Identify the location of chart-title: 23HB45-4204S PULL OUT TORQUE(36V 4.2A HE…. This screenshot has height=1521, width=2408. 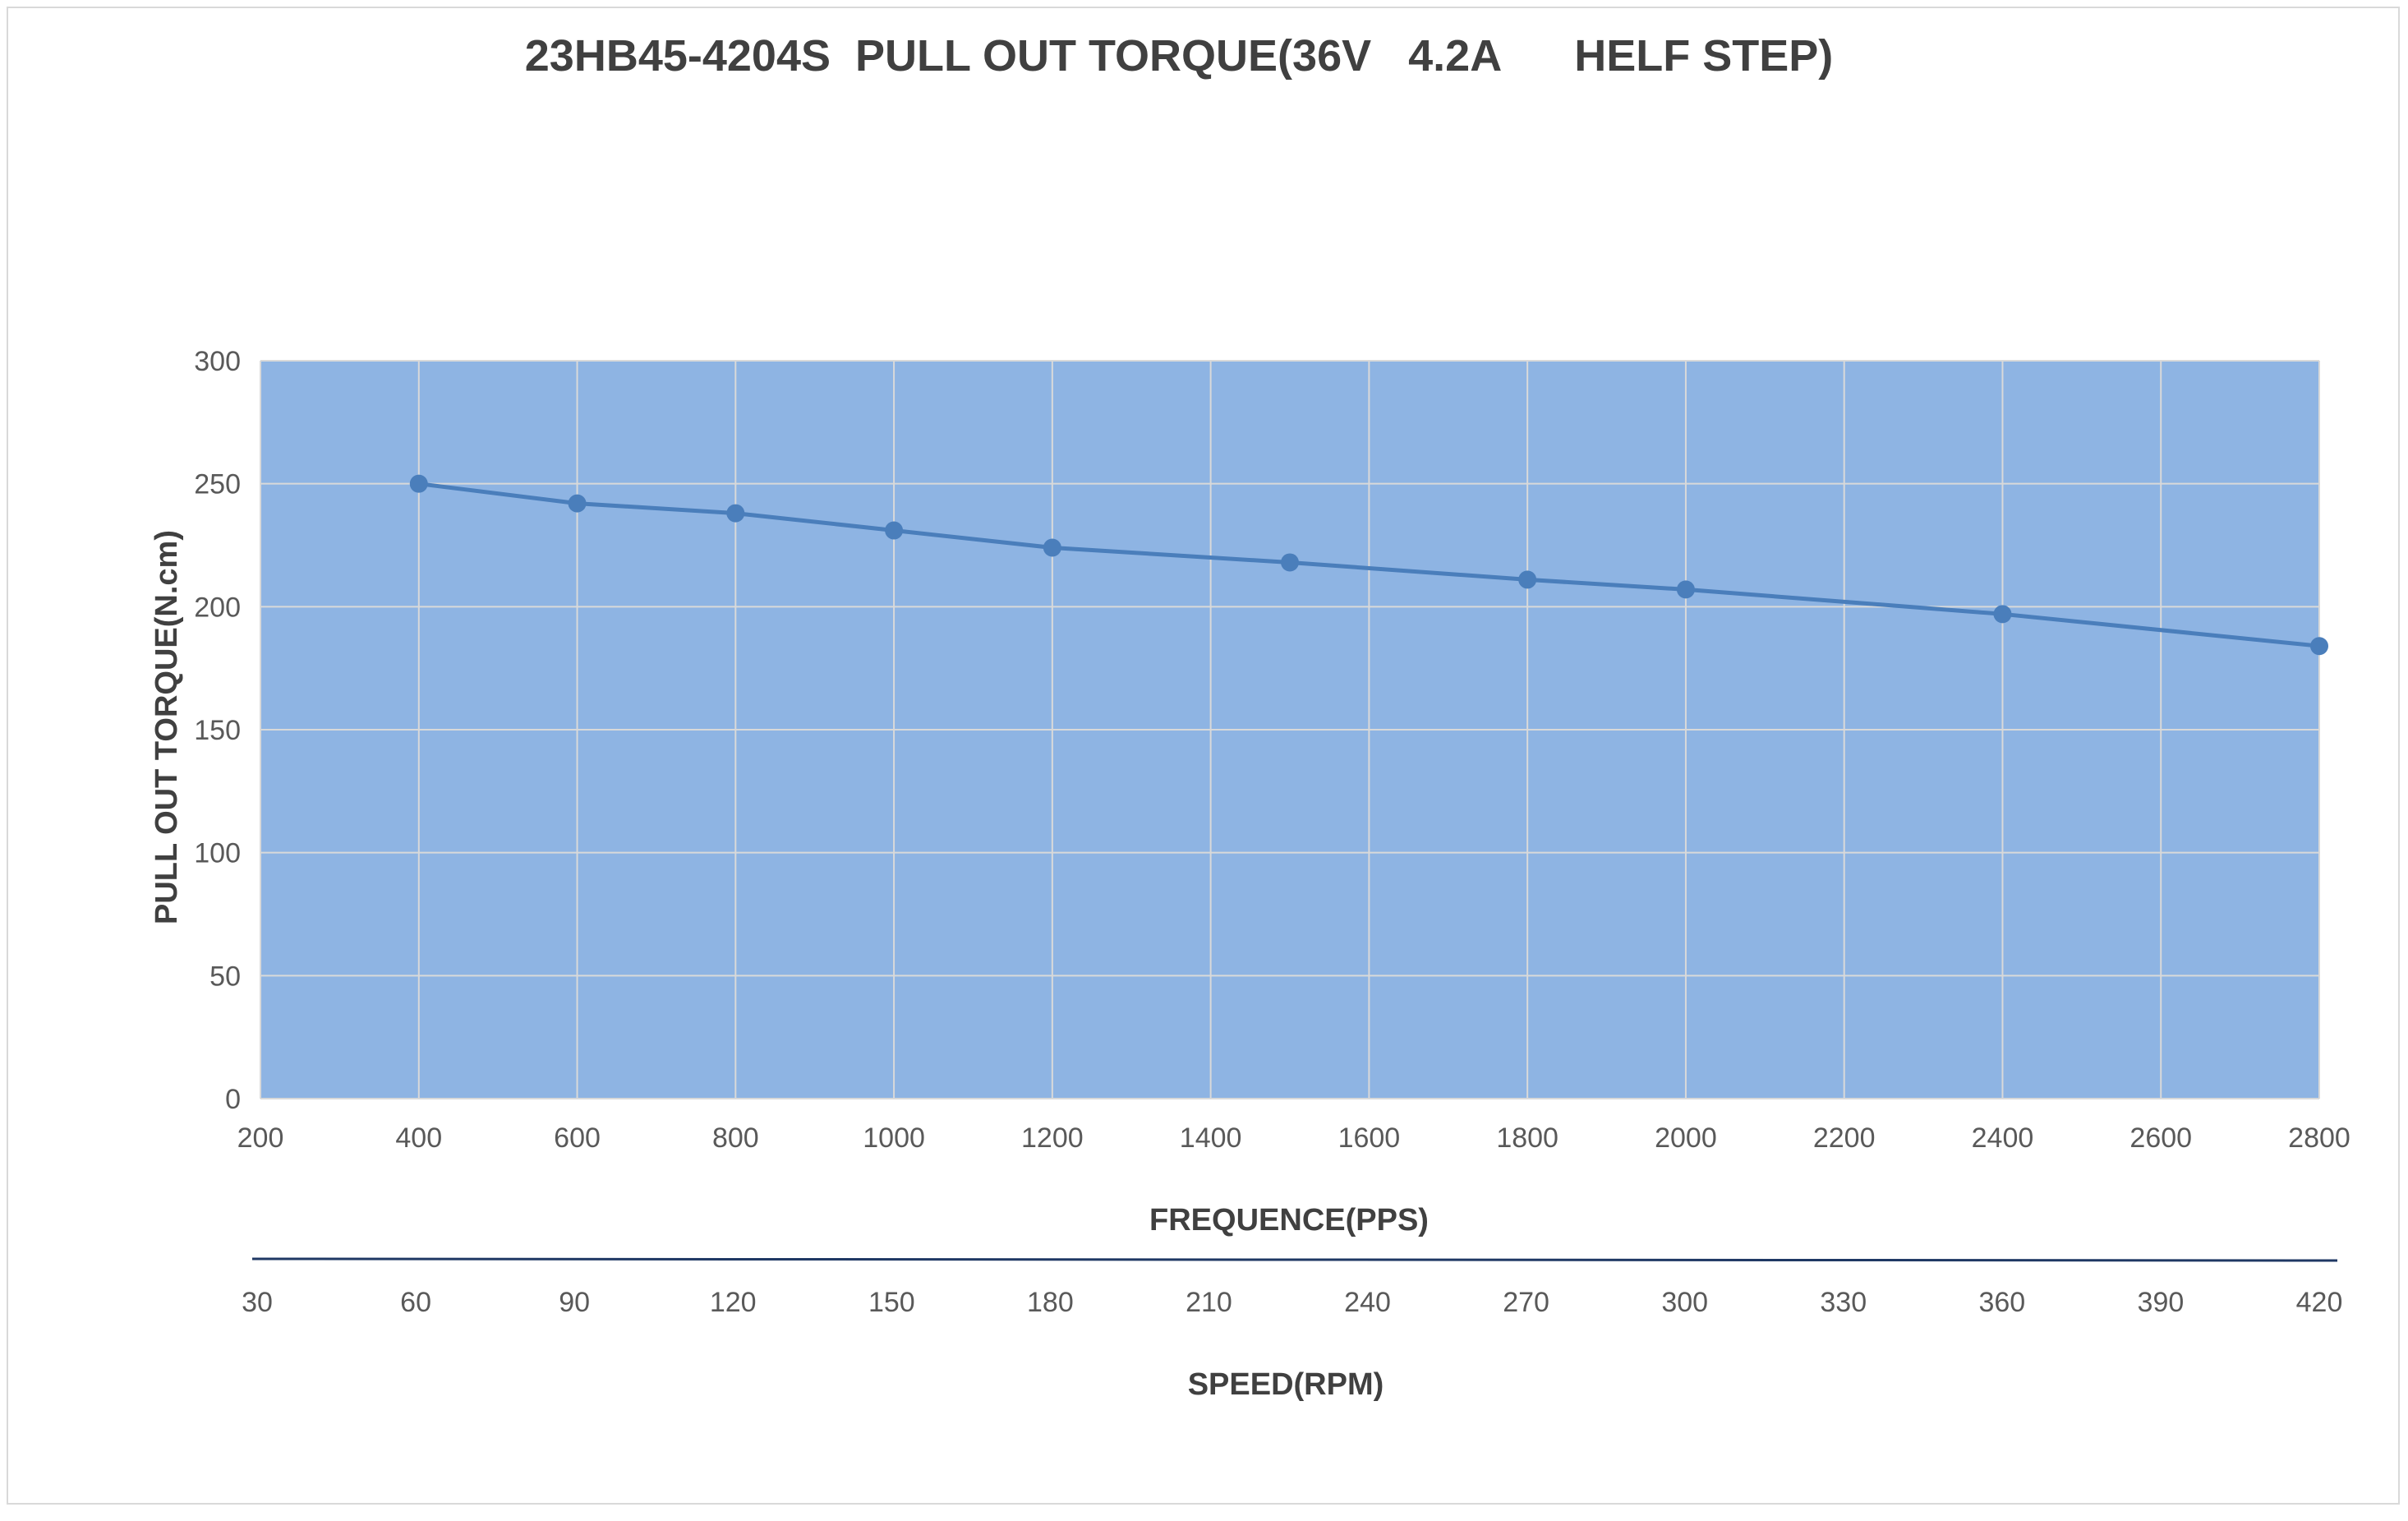
(1179, 56).